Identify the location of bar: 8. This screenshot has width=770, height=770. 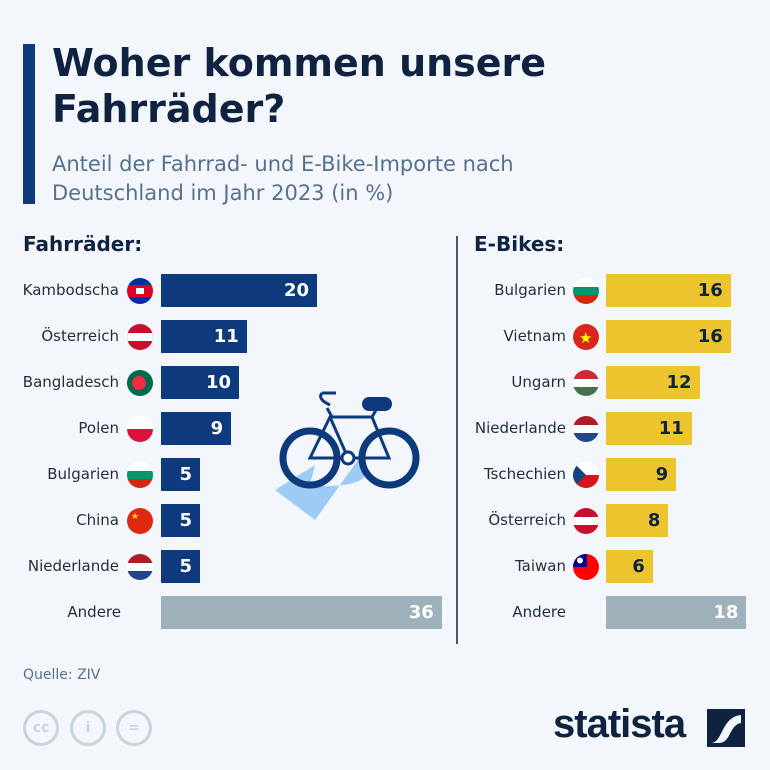
(637, 520).